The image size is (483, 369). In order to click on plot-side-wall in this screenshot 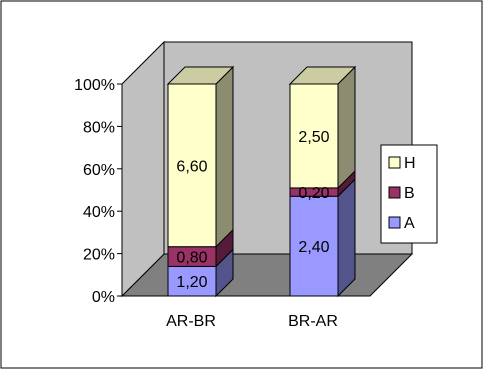, I will do `click(143, 169)`.